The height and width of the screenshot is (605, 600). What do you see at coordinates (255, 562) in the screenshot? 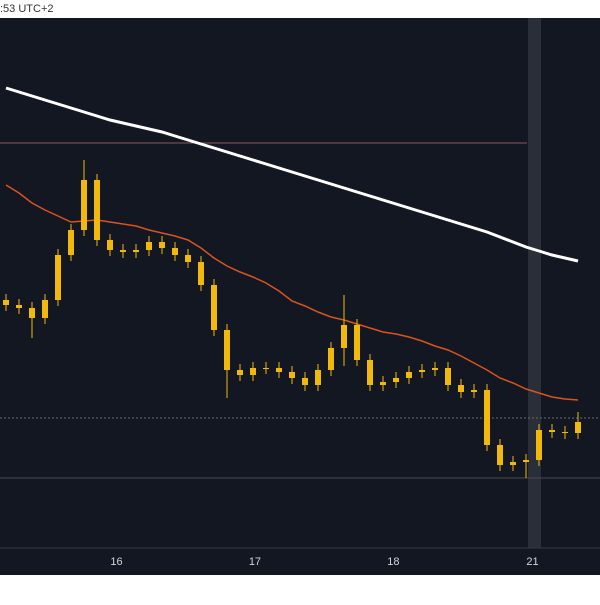
I see `x-tick-label: 17` at bounding box center [255, 562].